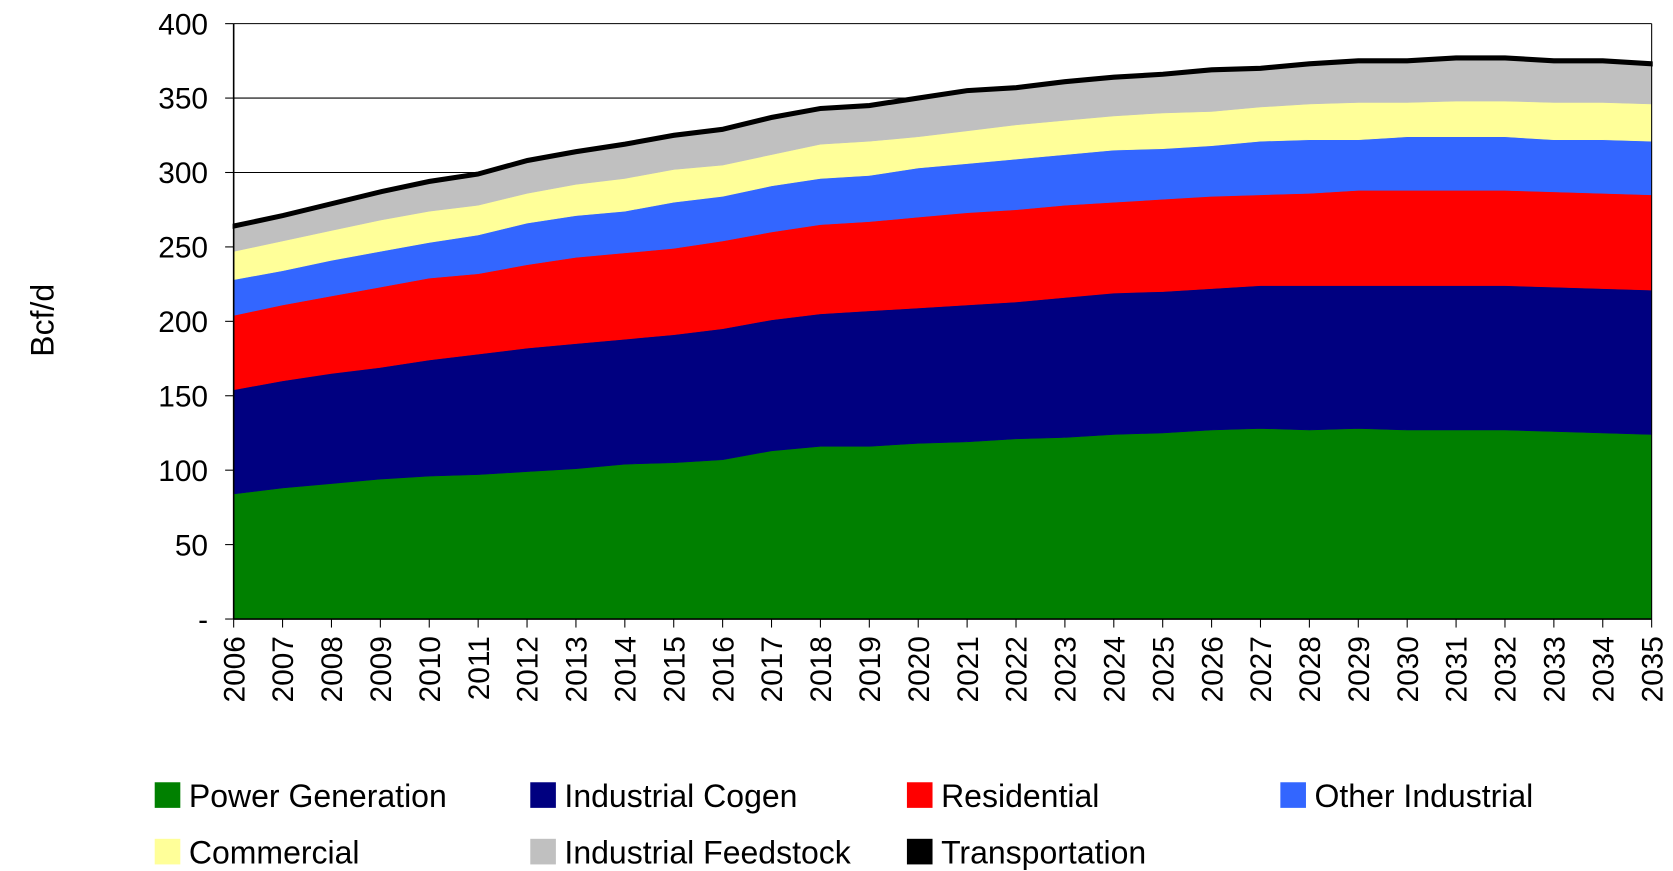  I want to click on x-tick-label: 2034, so click(1603, 669).